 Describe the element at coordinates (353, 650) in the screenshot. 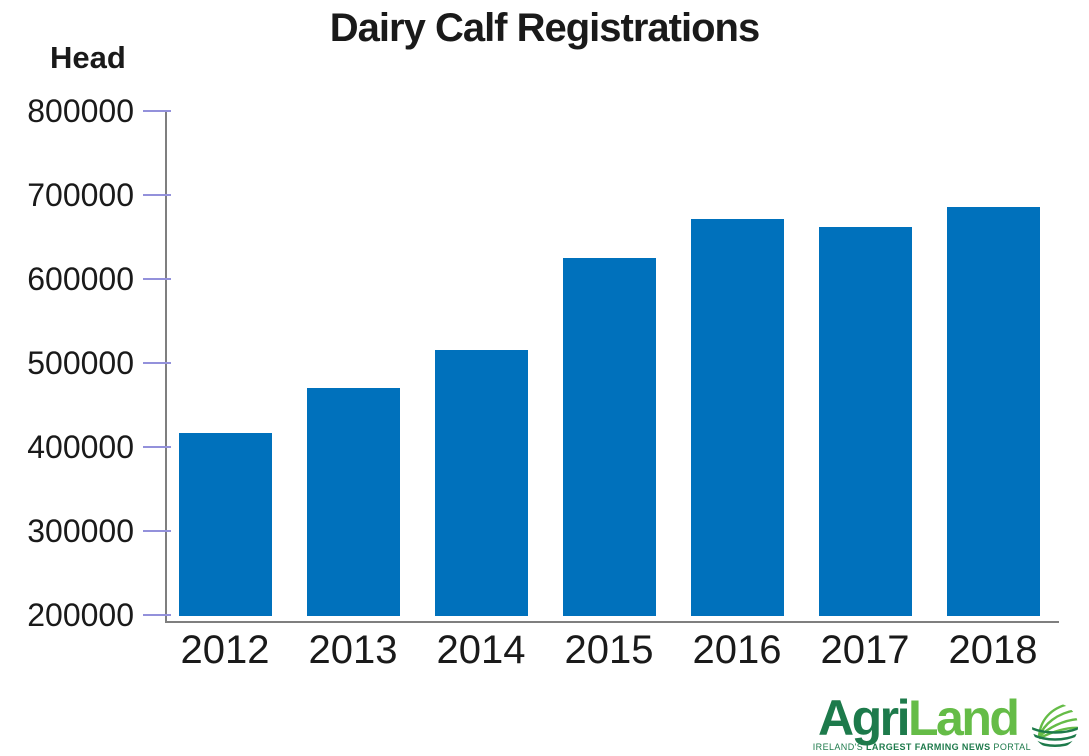

I see `x-axis-label-2013: 2013` at that location.